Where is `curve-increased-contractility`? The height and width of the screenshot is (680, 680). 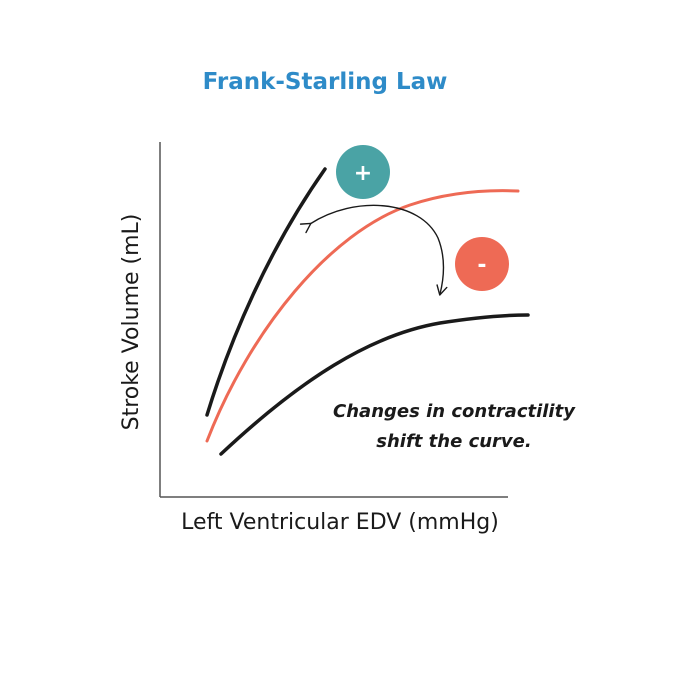
curve-increased-contractility is located at coordinates (266, 292).